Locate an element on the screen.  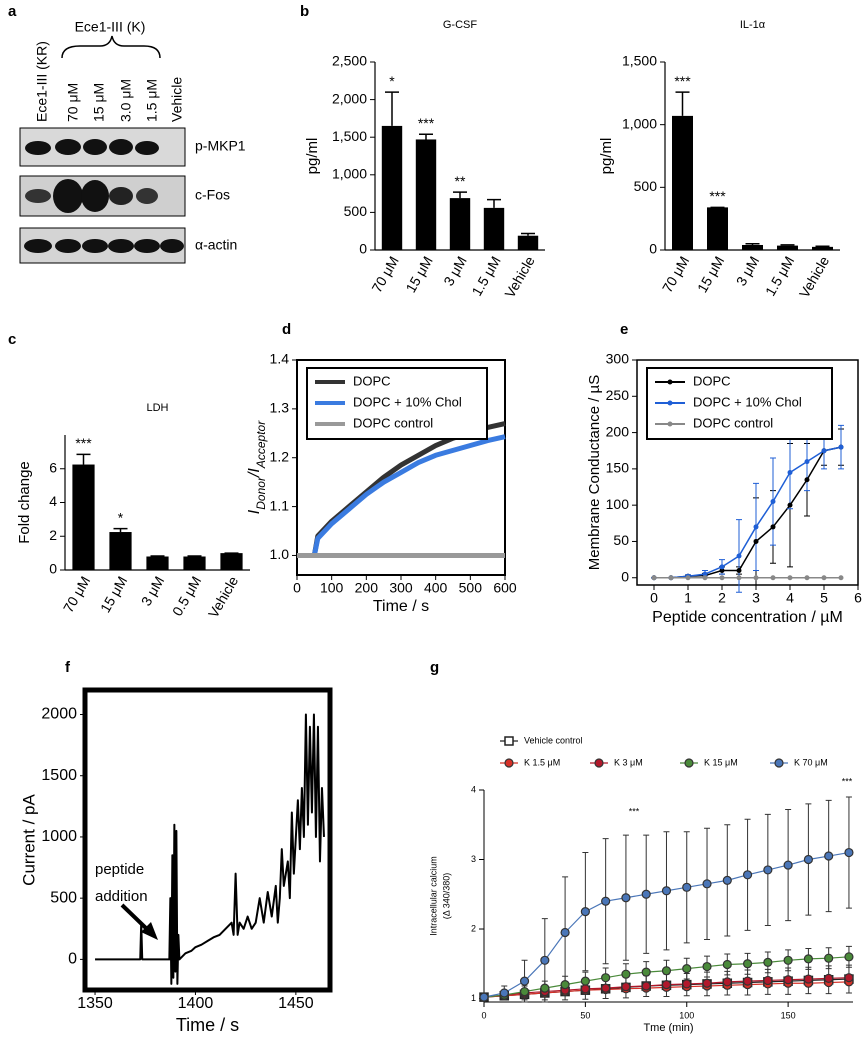
significance: ** is located at coordinates (460, 181).